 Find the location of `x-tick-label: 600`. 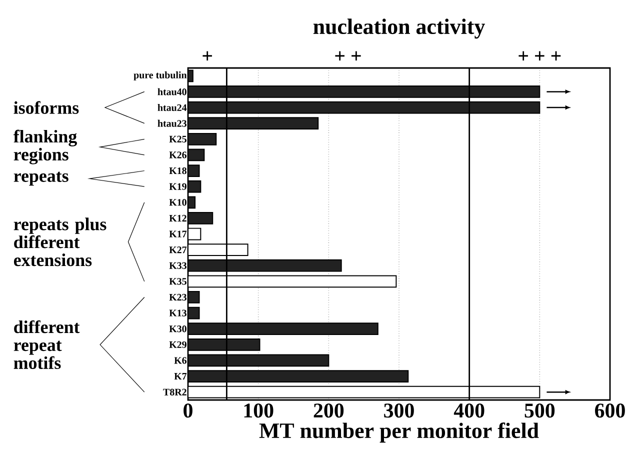

x-tick-label: 600 is located at coordinates (610, 411).